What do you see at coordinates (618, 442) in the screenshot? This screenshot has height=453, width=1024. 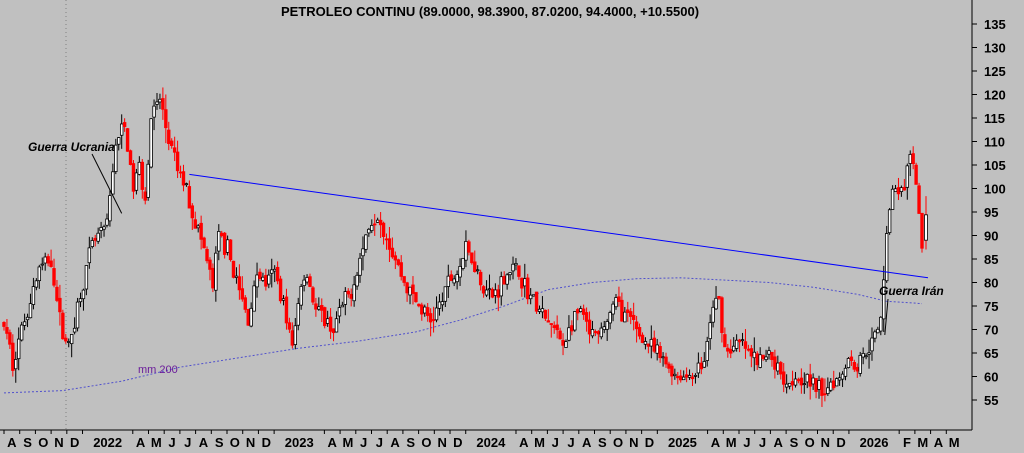 I see `x-tick-label: O` at bounding box center [618, 442].